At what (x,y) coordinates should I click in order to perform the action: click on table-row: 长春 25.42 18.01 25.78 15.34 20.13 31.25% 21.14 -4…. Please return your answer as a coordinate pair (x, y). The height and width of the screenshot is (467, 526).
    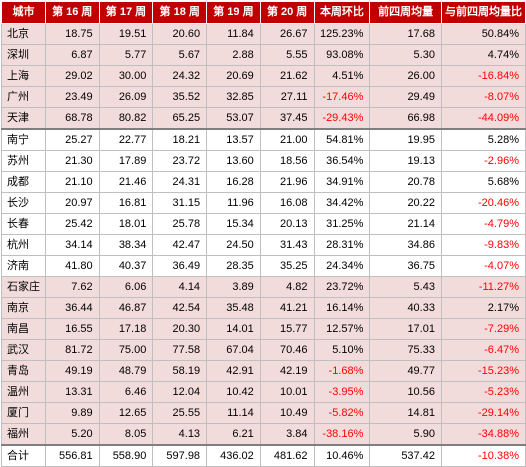
    Looking at the image, I should click on (263, 224).